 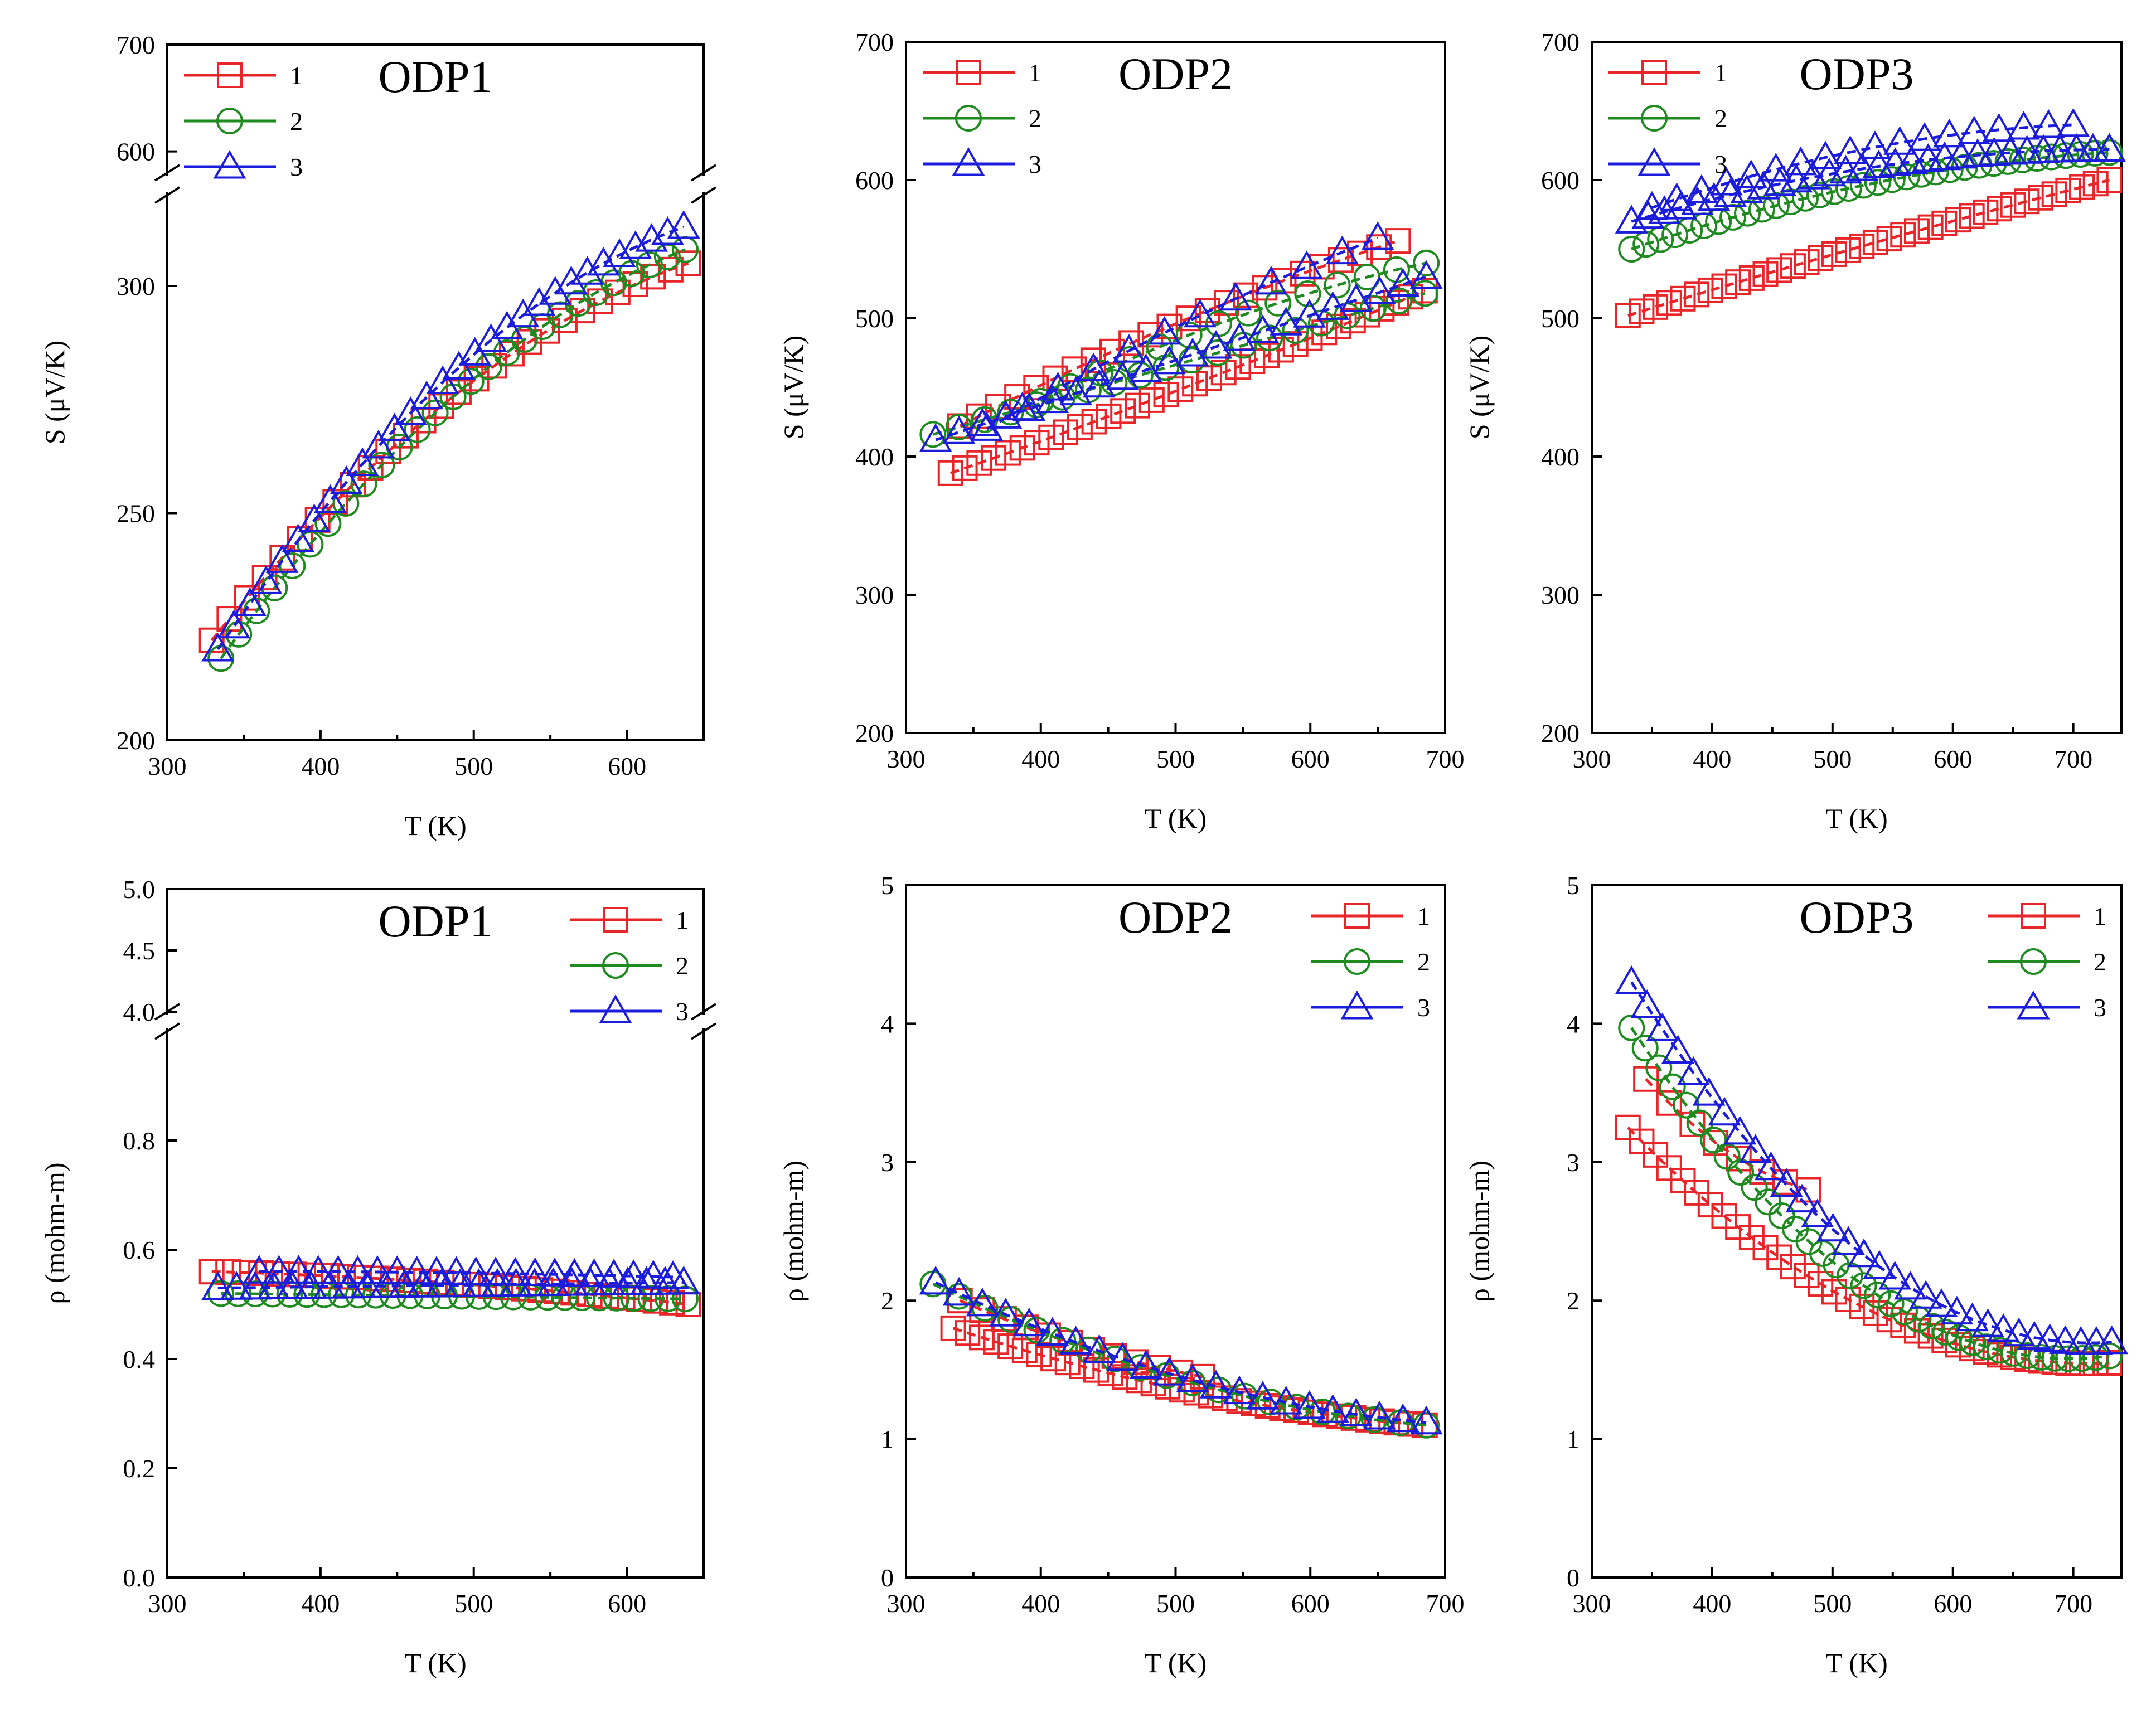 What do you see at coordinates (140, 1141) in the screenshot?
I see `y-tick-label: 0.8` at bounding box center [140, 1141].